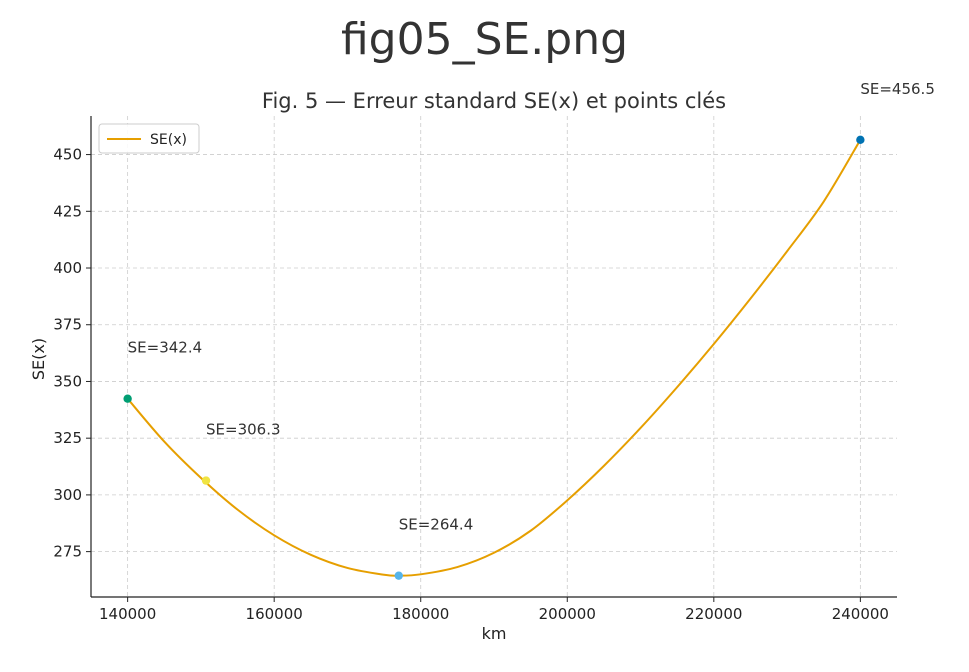 This screenshot has width=969, height=672. Describe the element at coordinates (67, 155) in the screenshot. I see `y-tick-label: 450` at that location.